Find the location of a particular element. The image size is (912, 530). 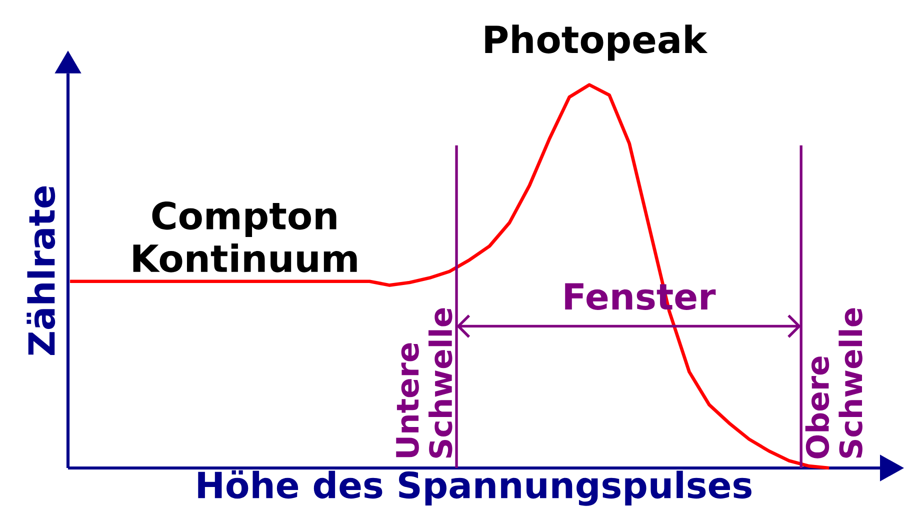

text: Photopeak is located at coordinates (596, 42).